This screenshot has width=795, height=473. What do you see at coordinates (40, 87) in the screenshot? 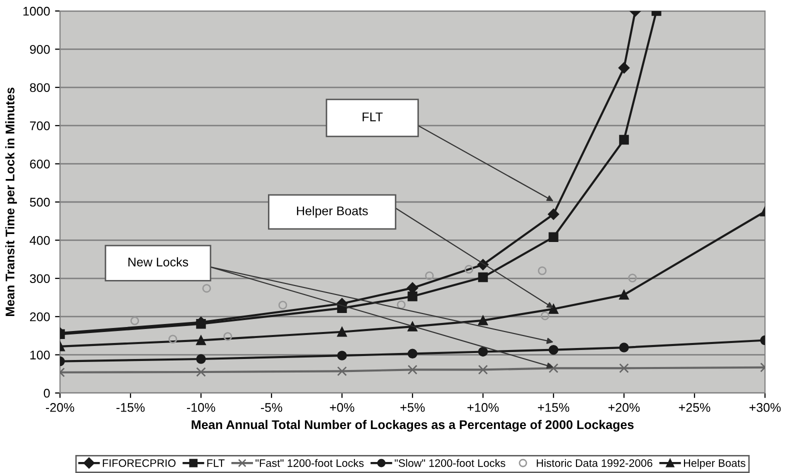
I see `y-tick-label: 800` at bounding box center [40, 87].